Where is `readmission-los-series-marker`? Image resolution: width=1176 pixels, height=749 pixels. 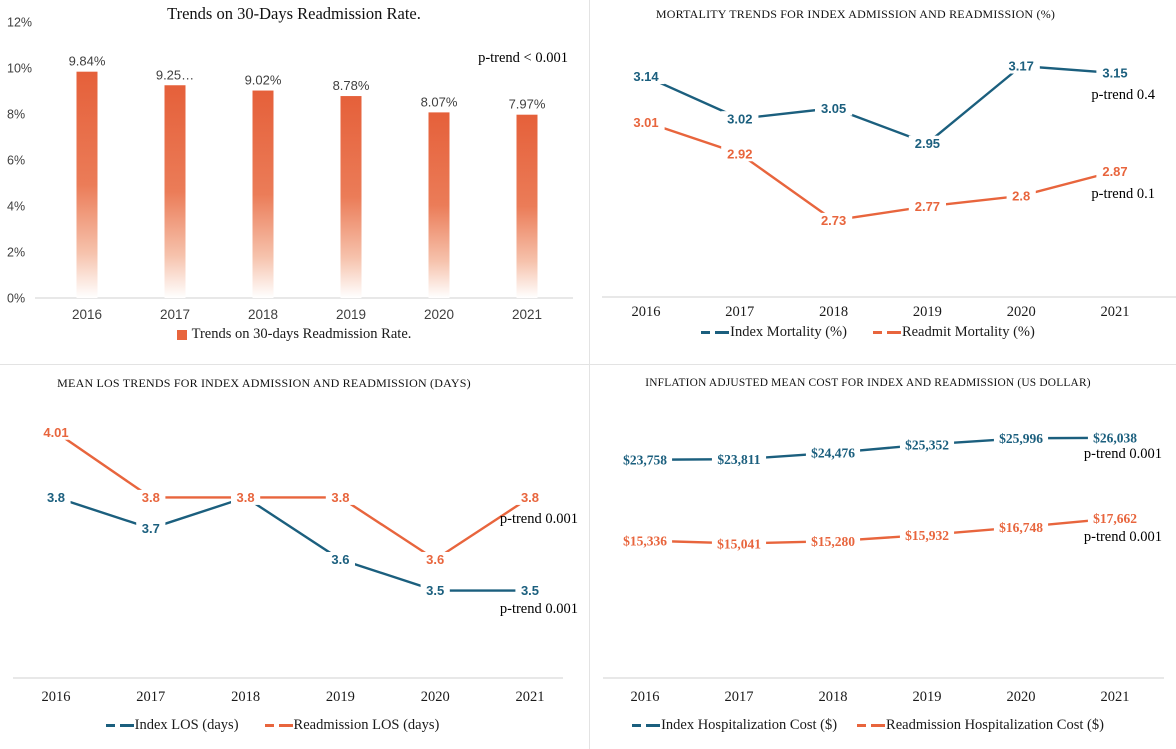
readmission-los-series-marker is located at coordinates (269, 725).